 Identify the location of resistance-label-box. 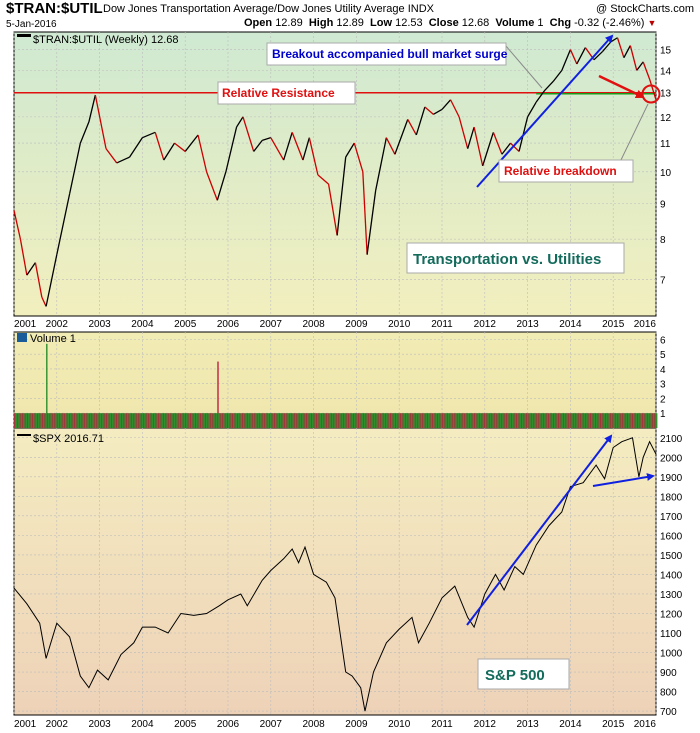
(286, 93).